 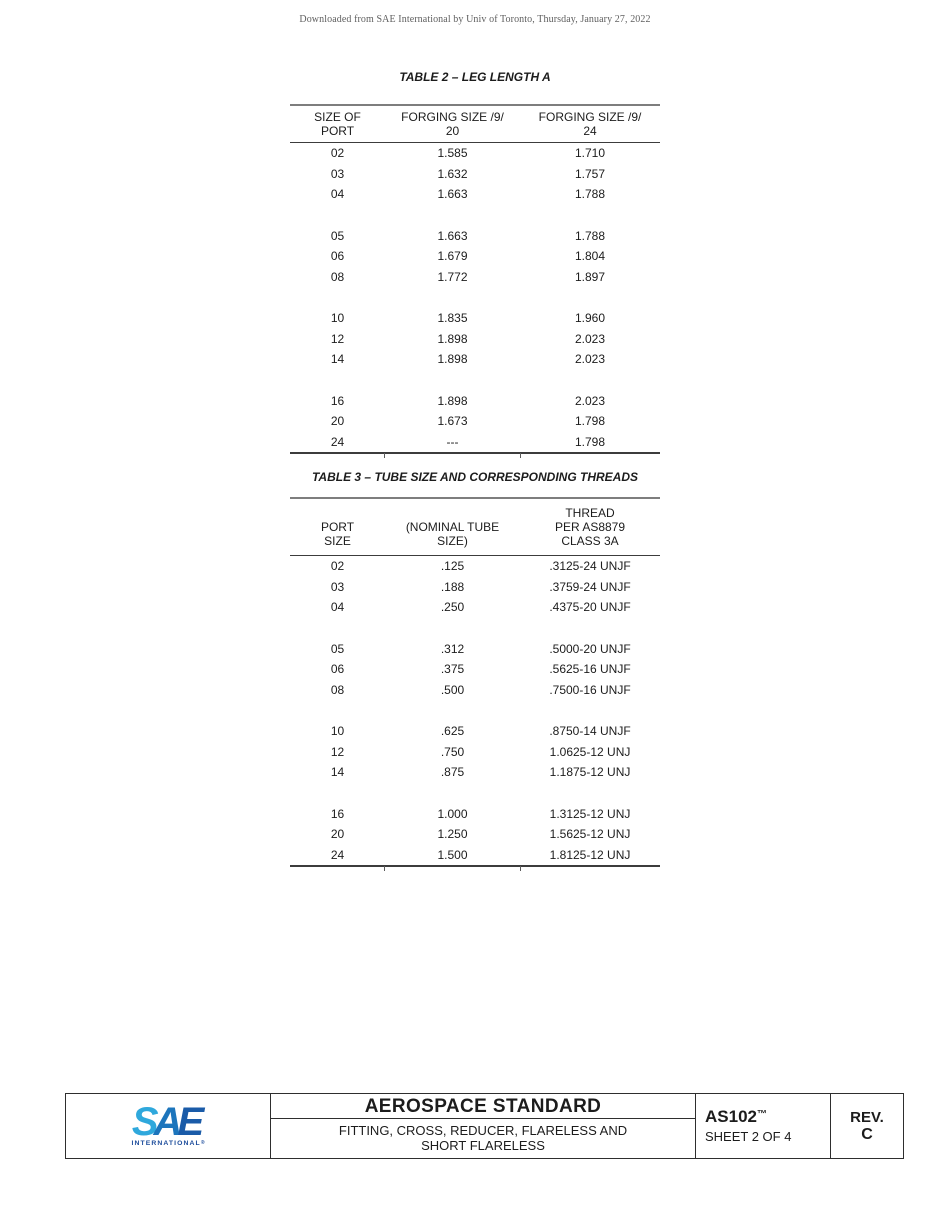 I want to click on table-row: 14 .875 1.1875-12 UNJ, so click(x=475, y=772).